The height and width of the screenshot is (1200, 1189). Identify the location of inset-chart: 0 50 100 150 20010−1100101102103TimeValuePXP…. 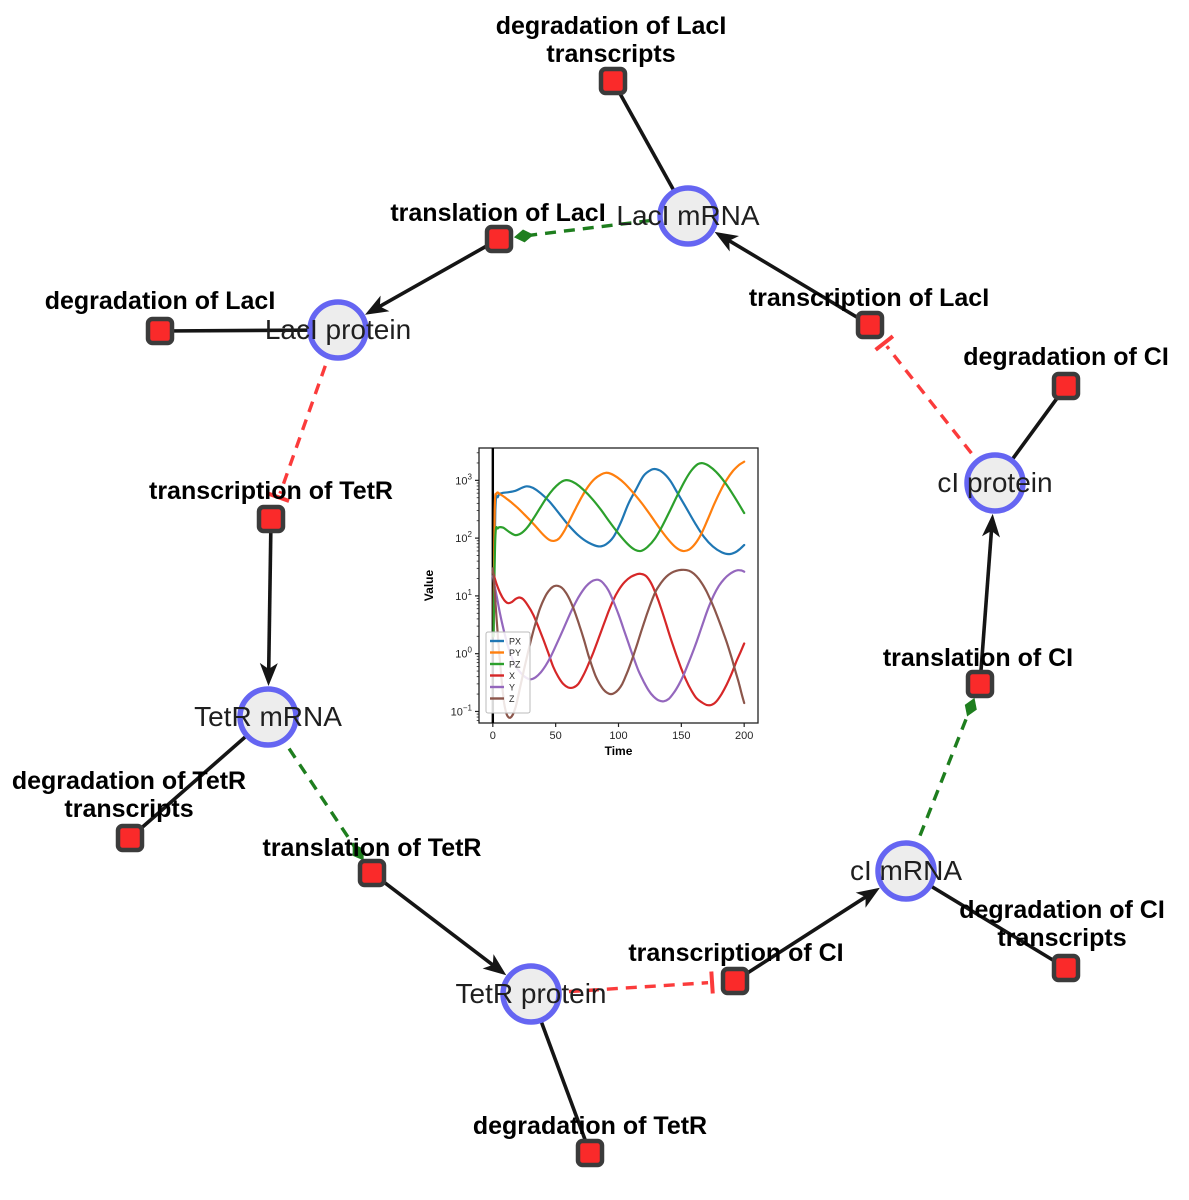
(599, 603).